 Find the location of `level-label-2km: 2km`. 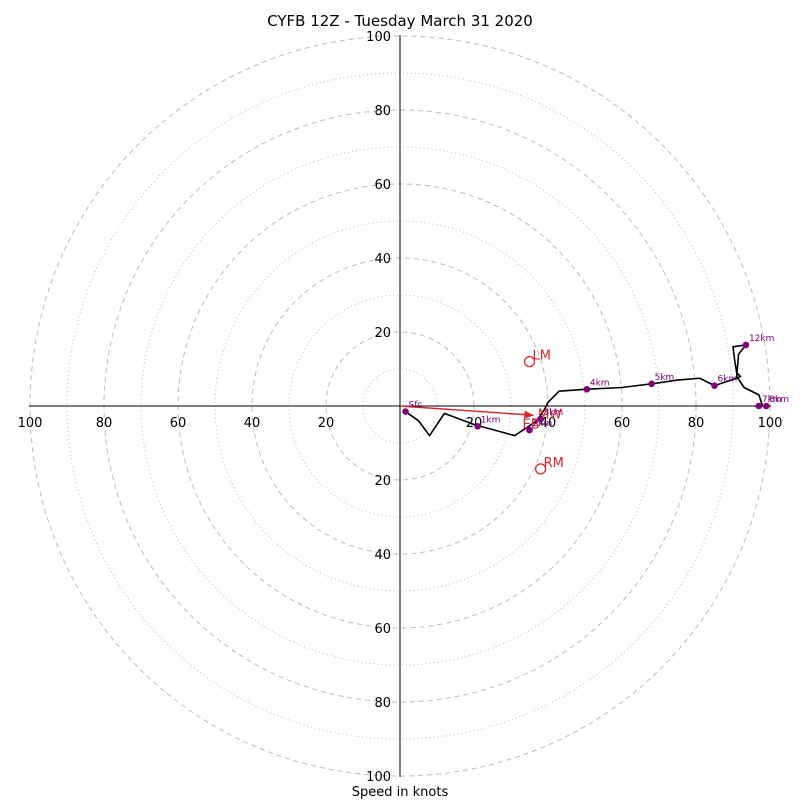

level-label-2km: 2km is located at coordinates (543, 424).